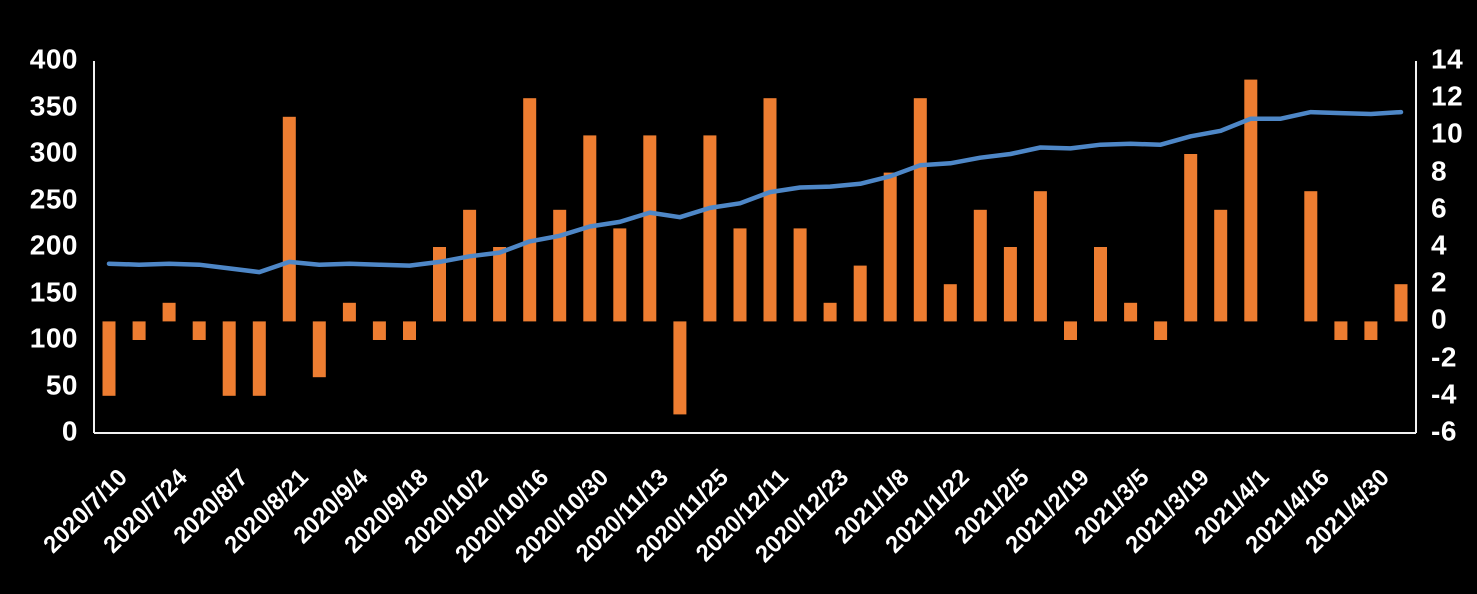 The height and width of the screenshot is (594, 1477). Describe the element at coordinates (1439, 282) in the screenshot. I see `right-axis-tick-label: 2` at that location.